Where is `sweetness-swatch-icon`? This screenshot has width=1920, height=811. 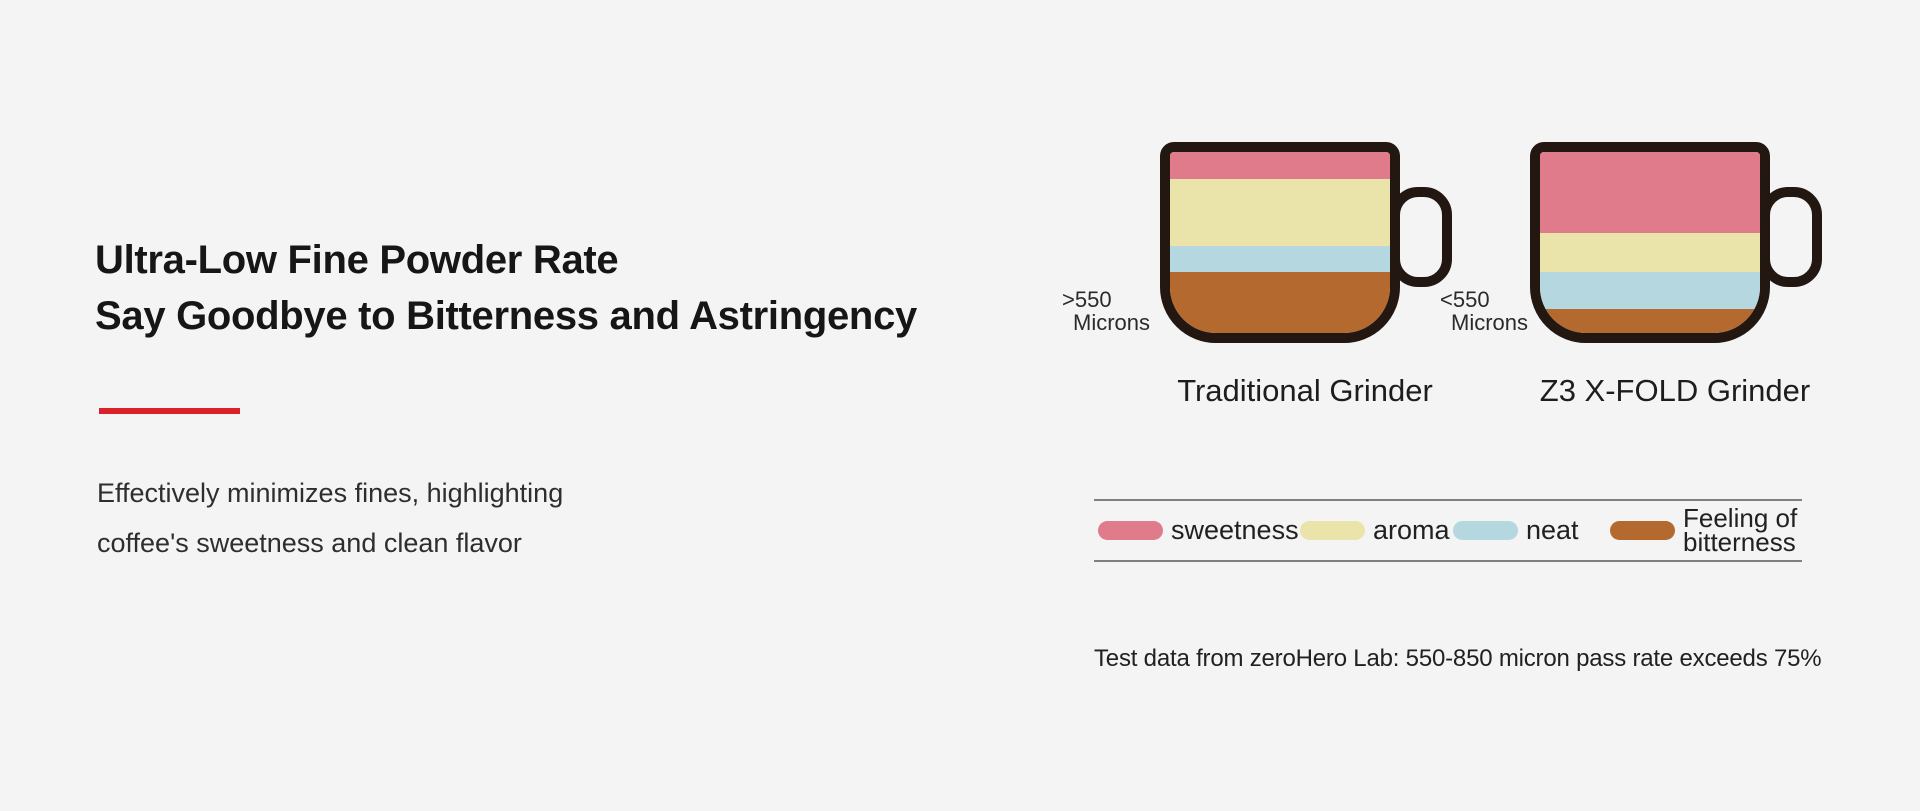 sweetness-swatch-icon is located at coordinates (1130, 530).